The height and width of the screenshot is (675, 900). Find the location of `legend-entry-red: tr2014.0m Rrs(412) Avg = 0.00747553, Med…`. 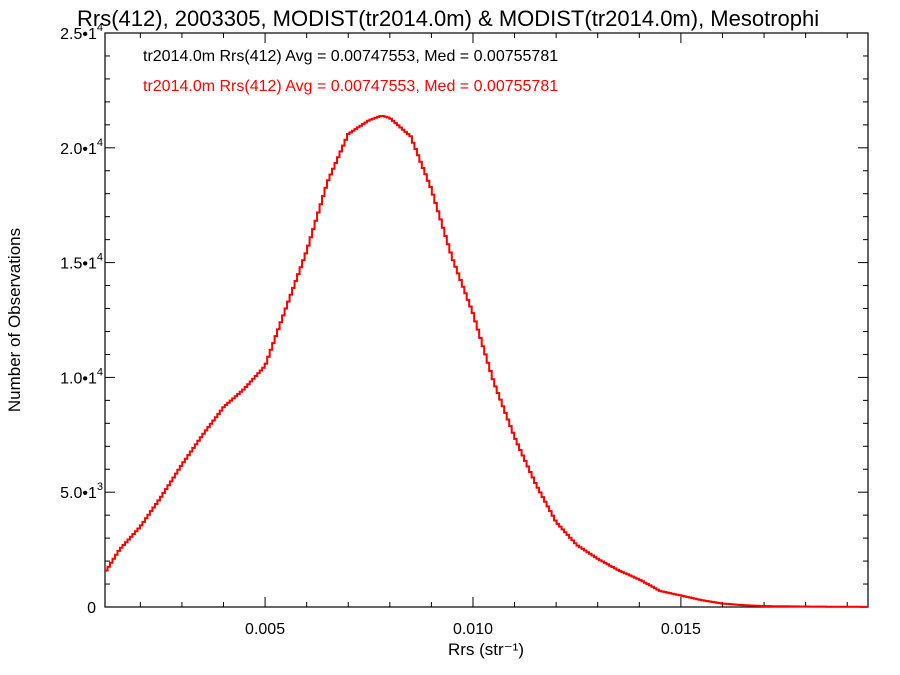

legend-entry-red: tr2014.0m Rrs(412) Avg = 0.00747553, Med… is located at coordinates (350, 86).